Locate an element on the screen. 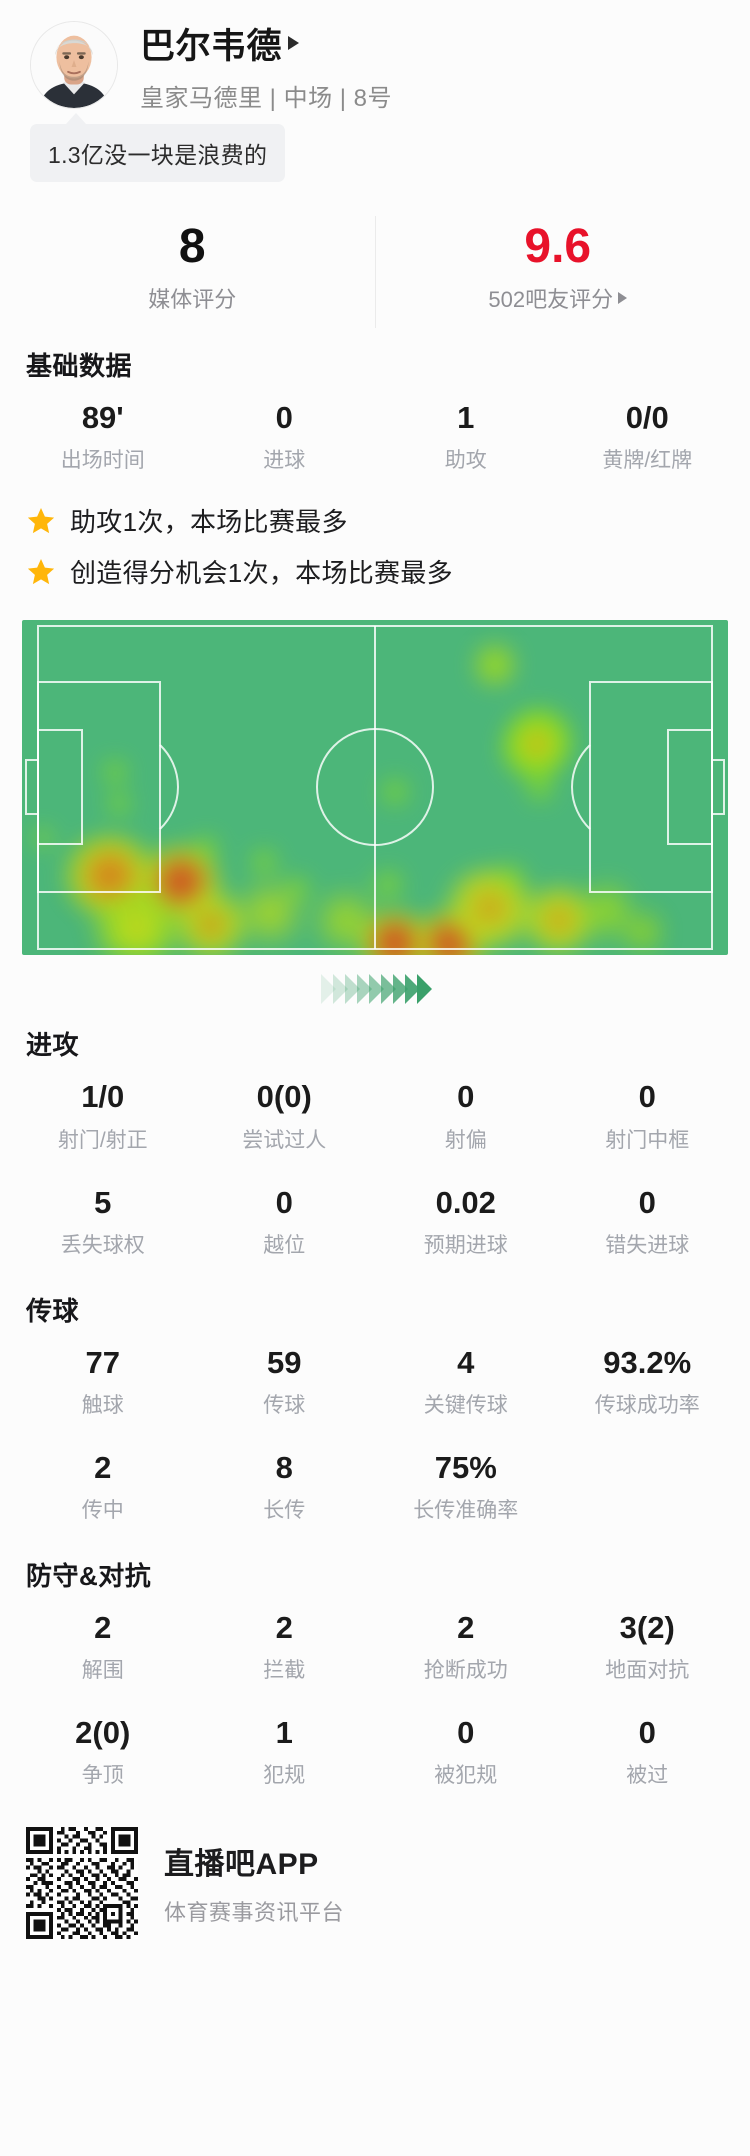  stat-label: 射门/射正 is located at coordinates (102, 1140).